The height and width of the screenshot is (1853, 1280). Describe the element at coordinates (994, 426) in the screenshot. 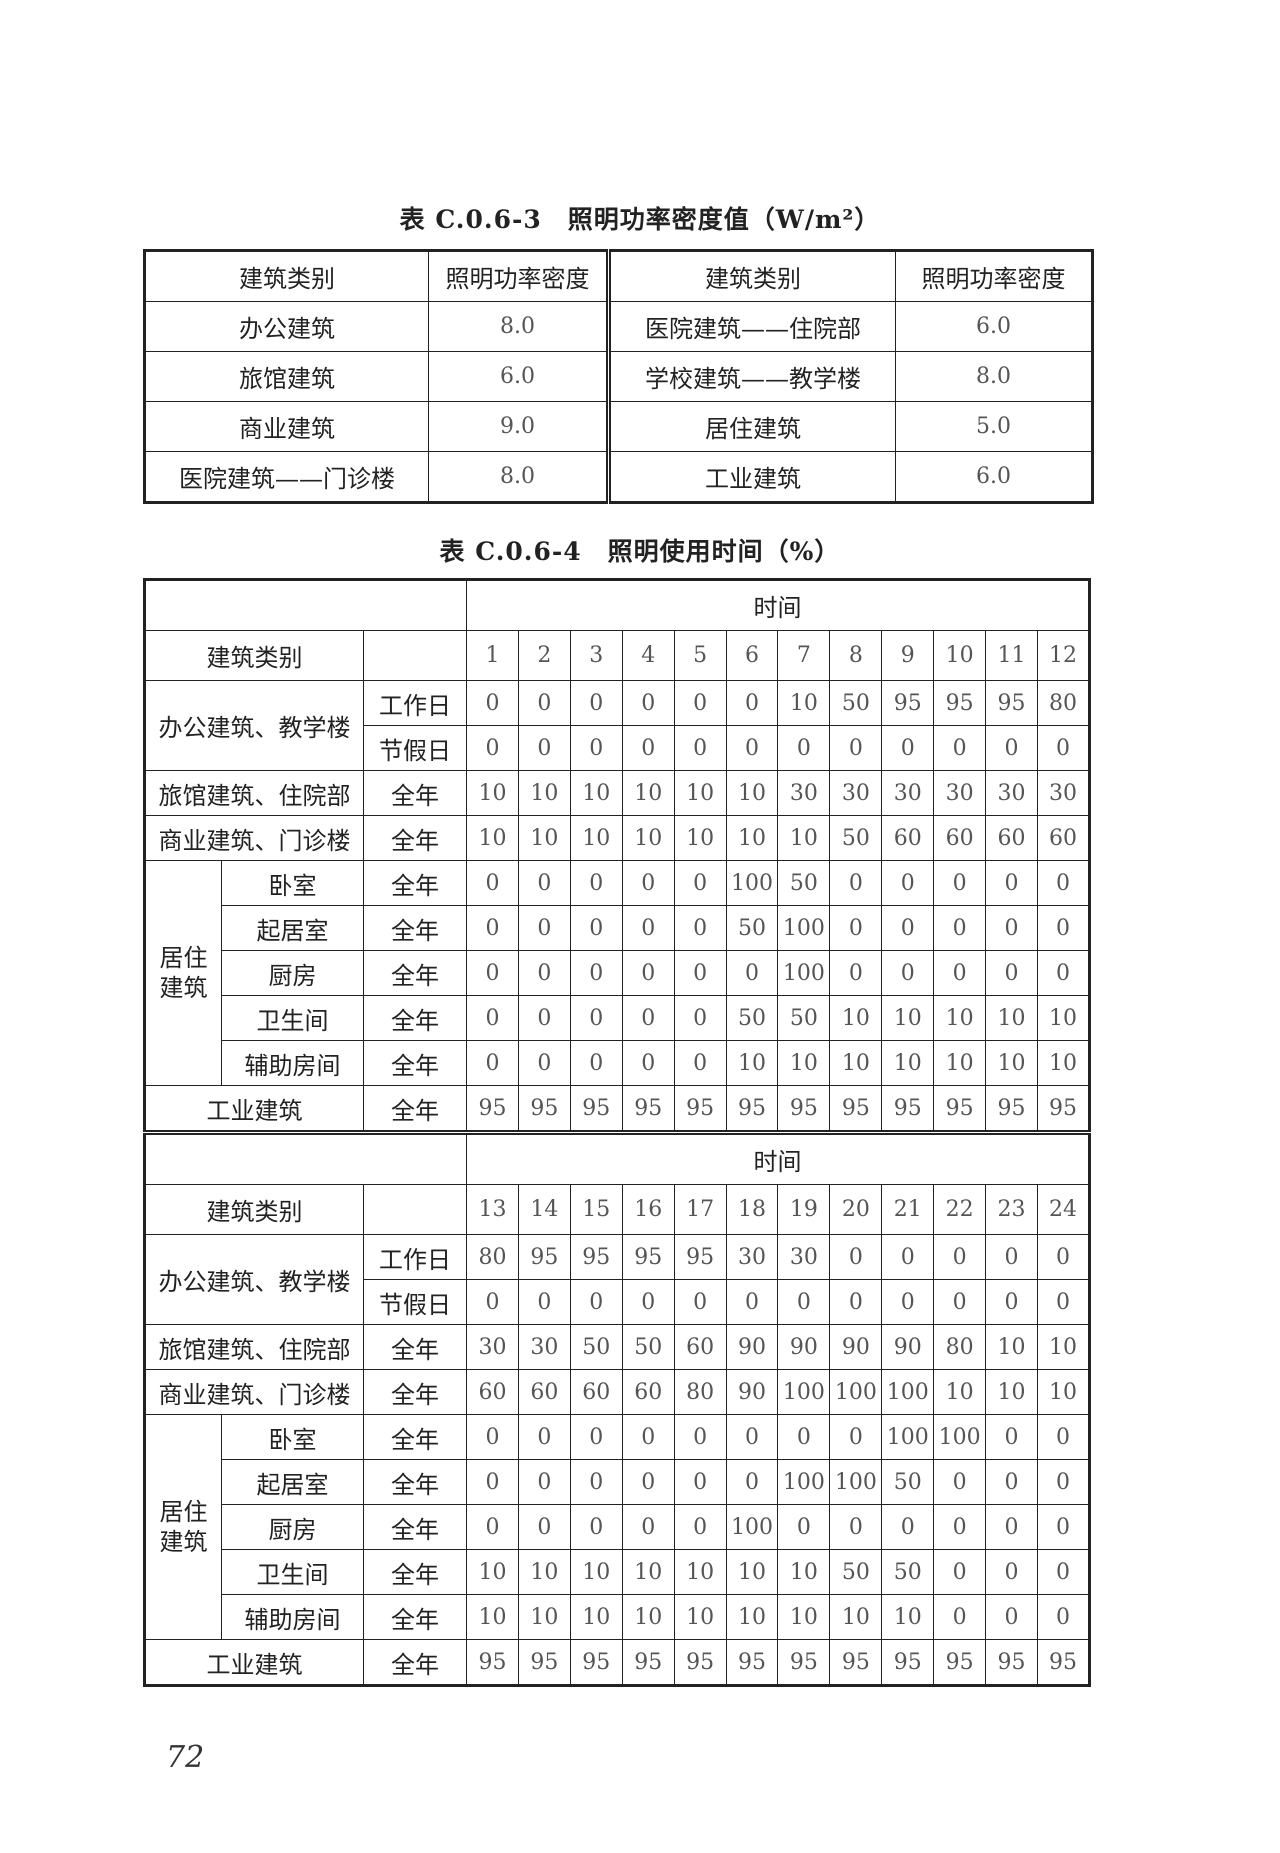

I see `density-value: 5.0` at that location.